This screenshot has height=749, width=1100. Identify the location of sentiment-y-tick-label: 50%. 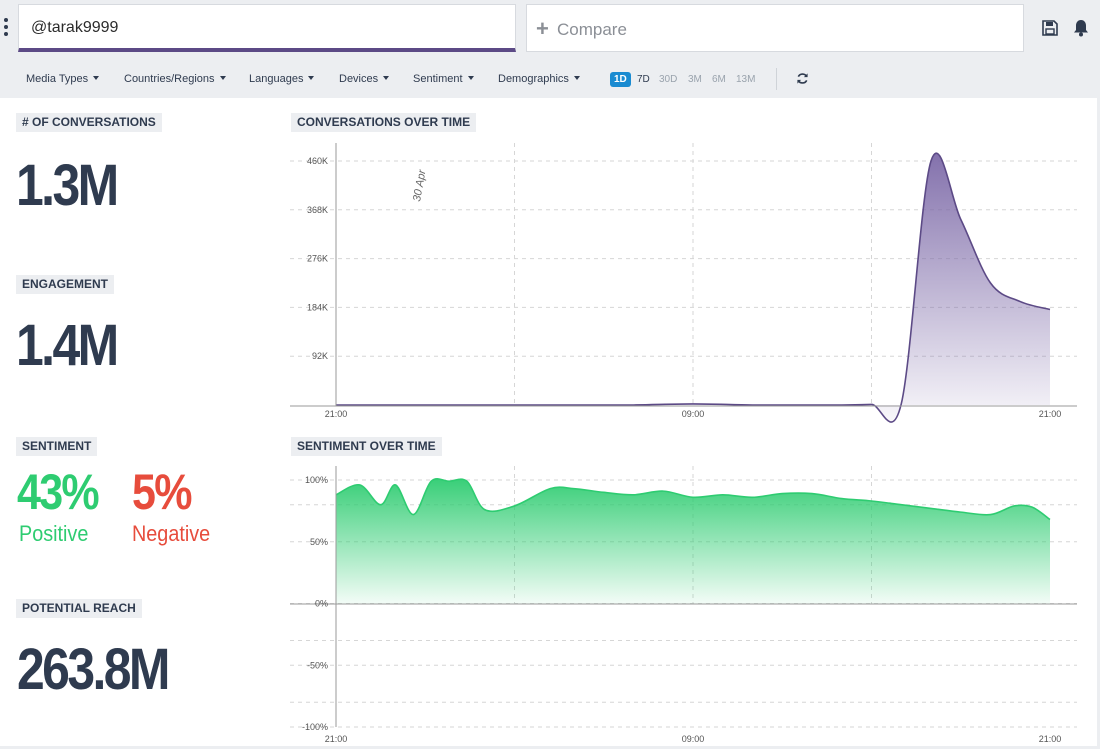
(319, 542).